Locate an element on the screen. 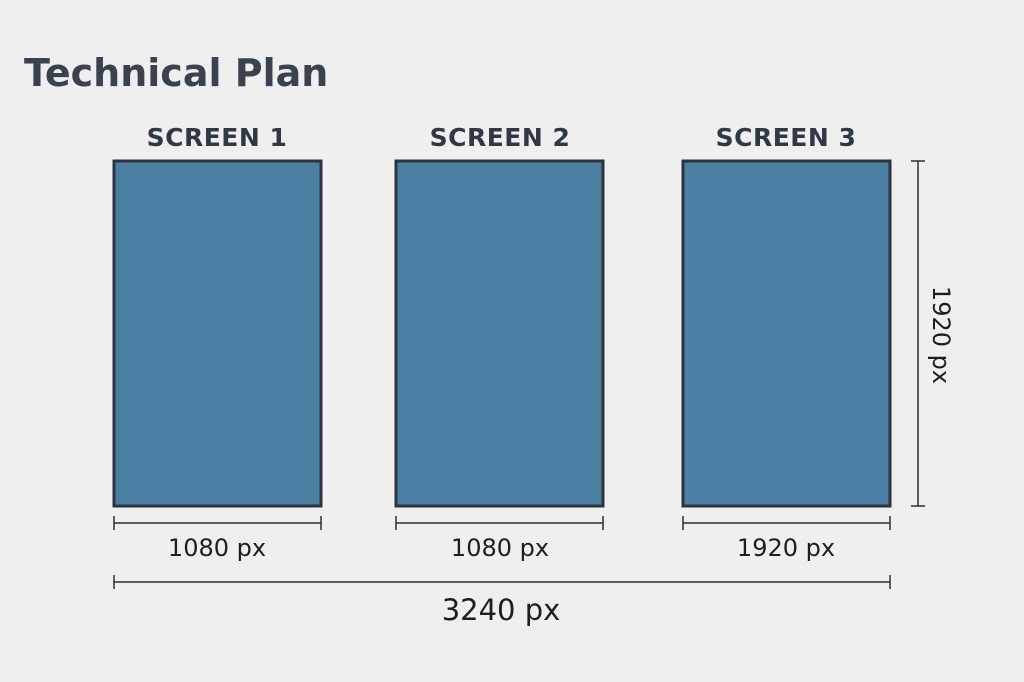  height-dimension-group: 1920 px is located at coordinates (933, 333).